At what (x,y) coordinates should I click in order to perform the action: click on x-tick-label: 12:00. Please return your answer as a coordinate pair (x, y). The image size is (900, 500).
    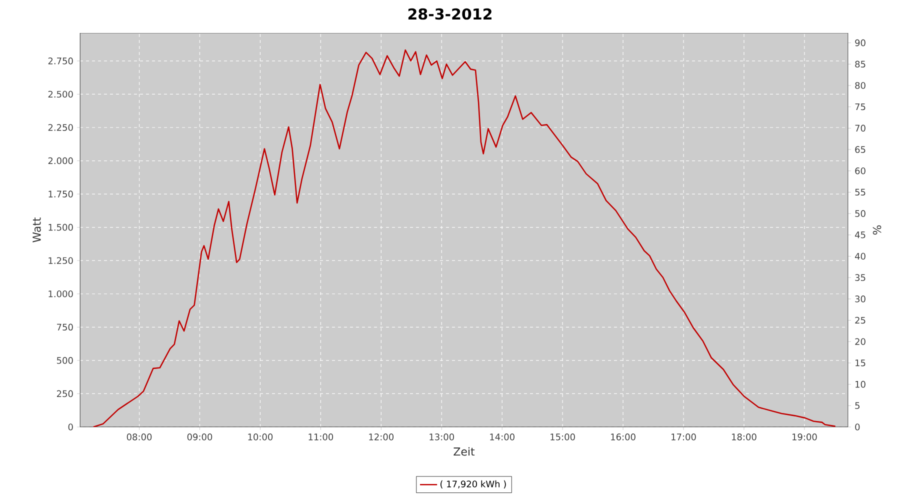
    Looking at the image, I should click on (381, 437).